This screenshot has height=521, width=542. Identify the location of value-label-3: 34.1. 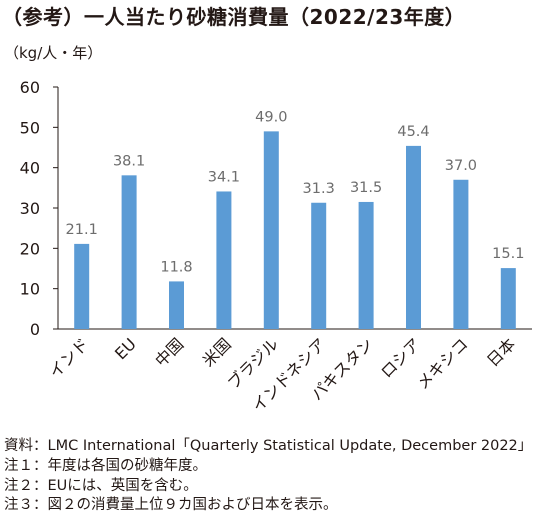
(224, 177).